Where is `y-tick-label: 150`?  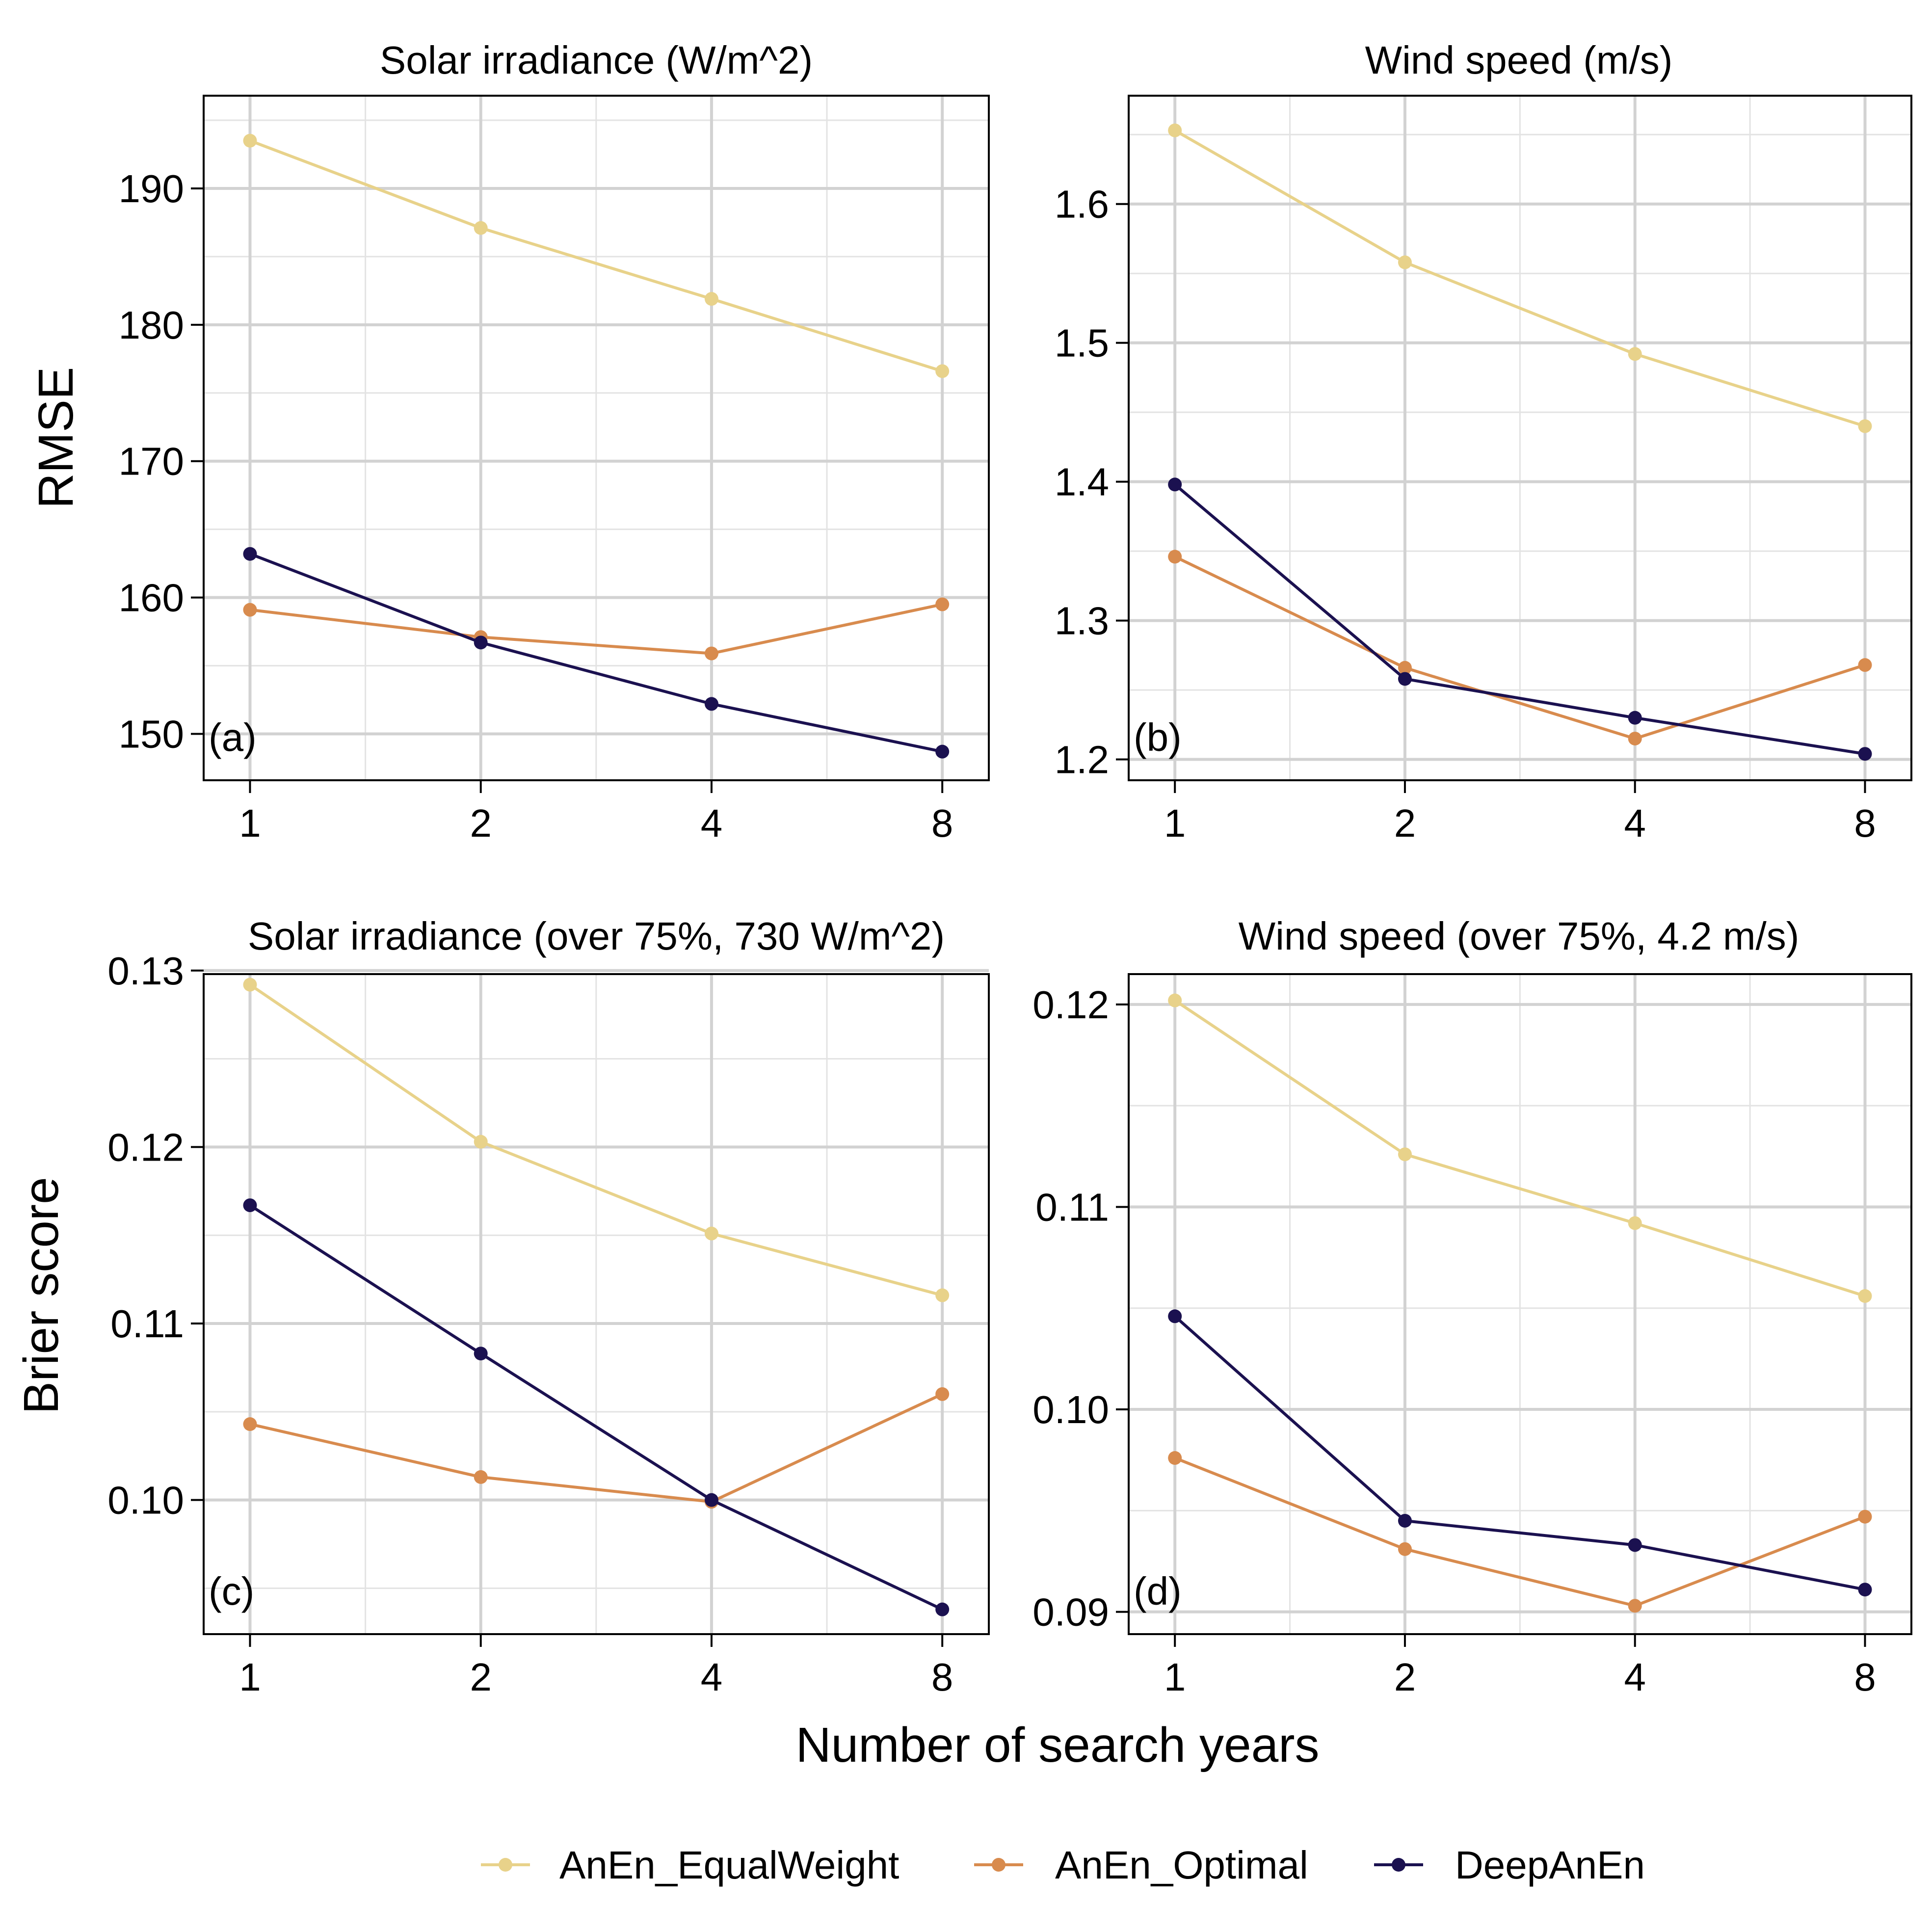 y-tick-label: 150 is located at coordinates (151, 734).